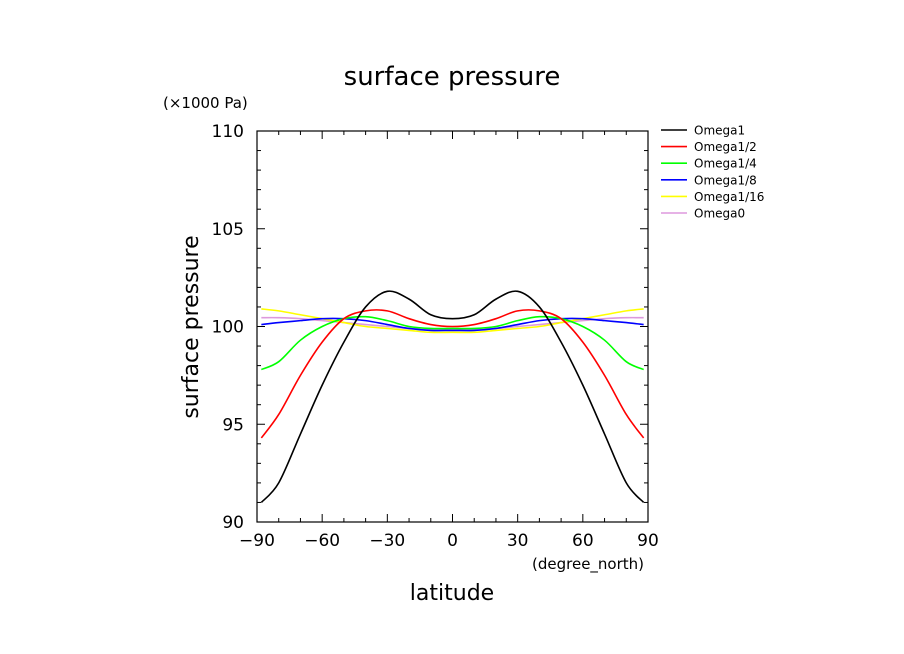  Describe the element at coordinates (191, 326) in the screenshot. I see `y-axis-label: surface pressure` at that location.